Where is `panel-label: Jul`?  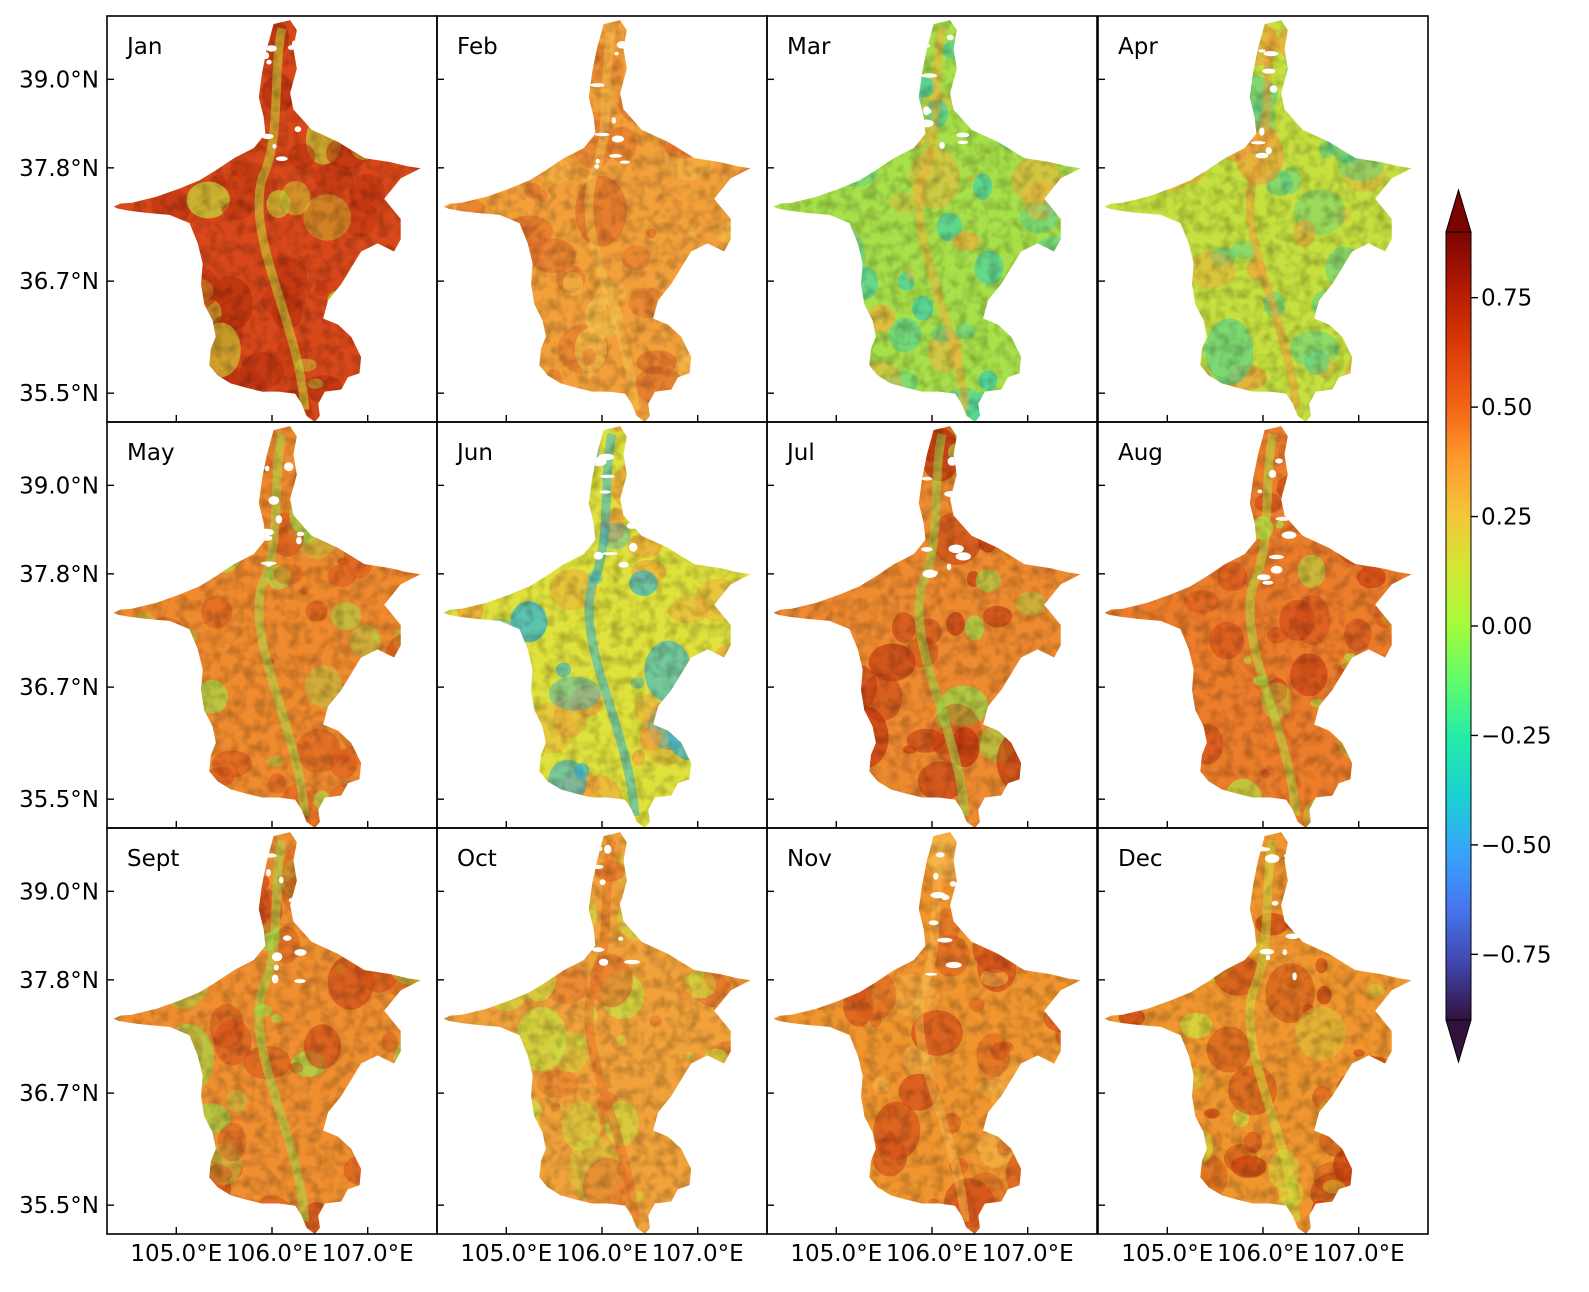
panel-label: Jul is located at coordinates (800, 453).